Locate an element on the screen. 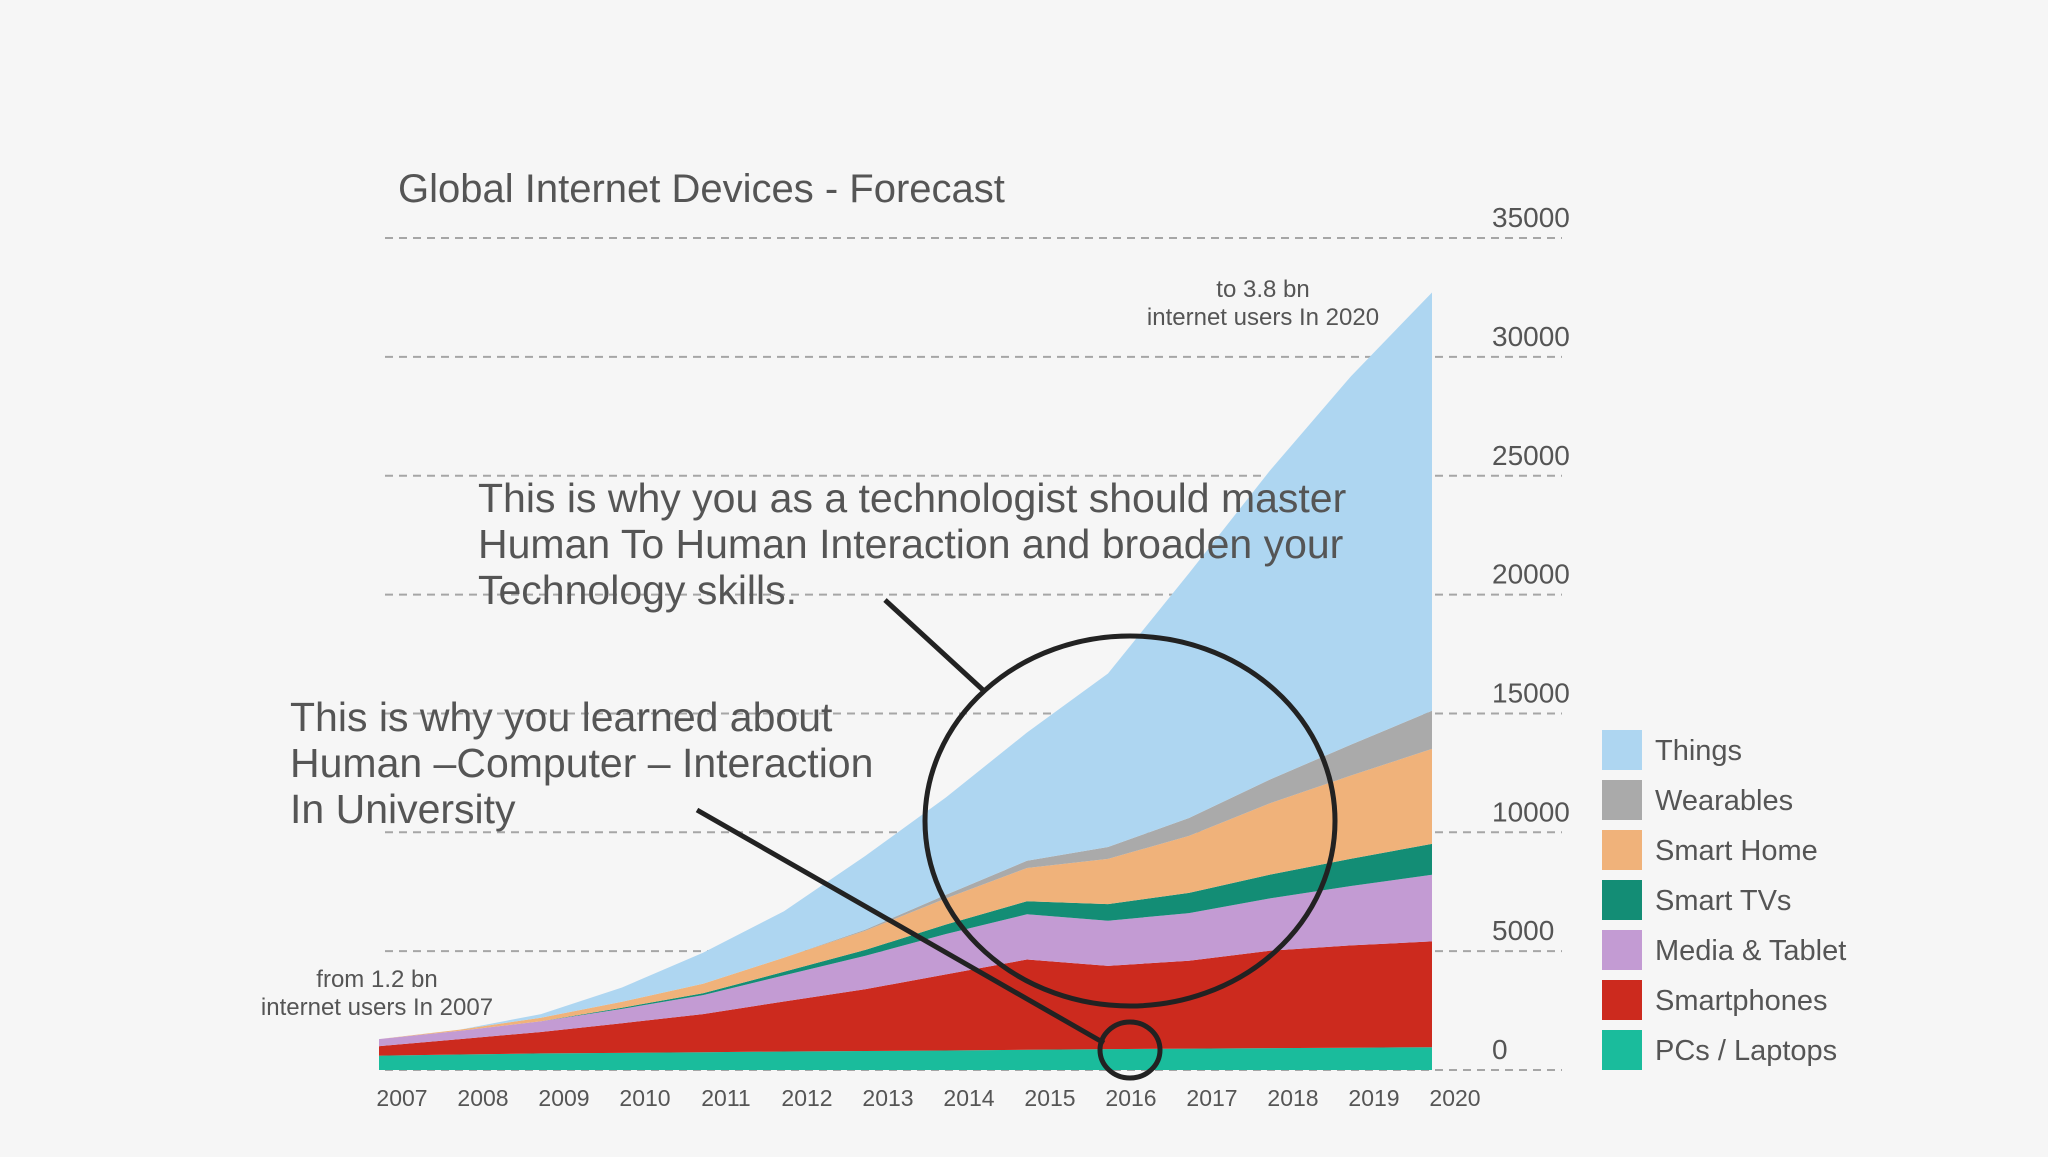 This screenshot has width=2048, height=1157. x-tick-label: 2019 is located at coordinates (1373, 1098).